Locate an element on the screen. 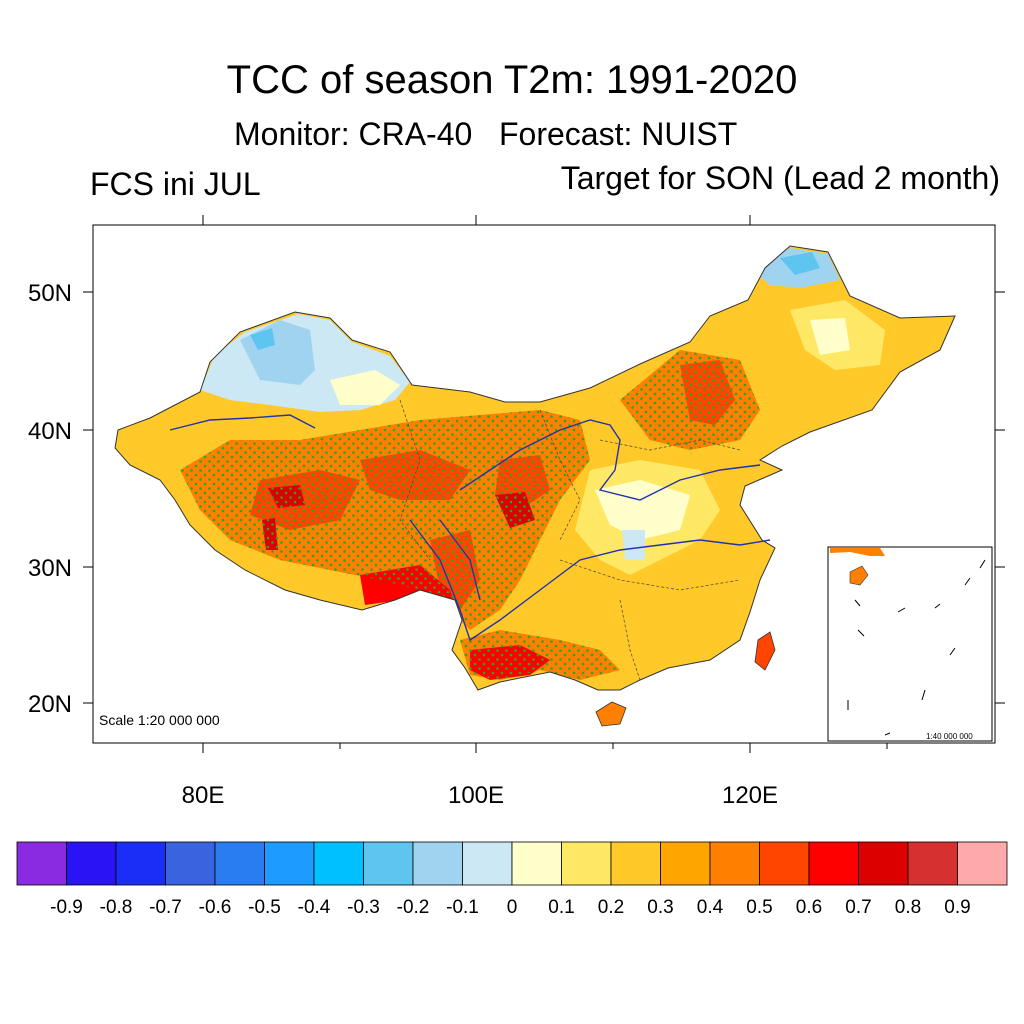  map-title: TCC of season T2m: 1991-2020 is located at coordinates (512, 80).